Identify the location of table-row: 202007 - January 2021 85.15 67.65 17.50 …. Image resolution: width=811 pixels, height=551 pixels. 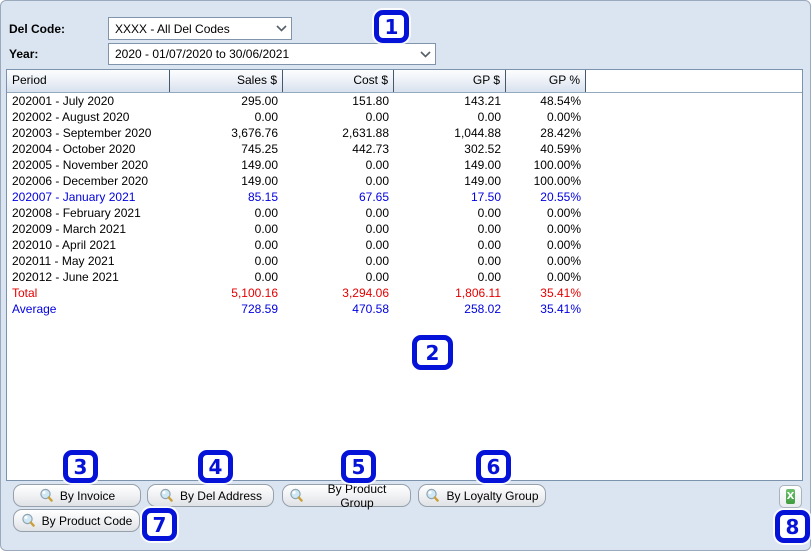
(404, 197).